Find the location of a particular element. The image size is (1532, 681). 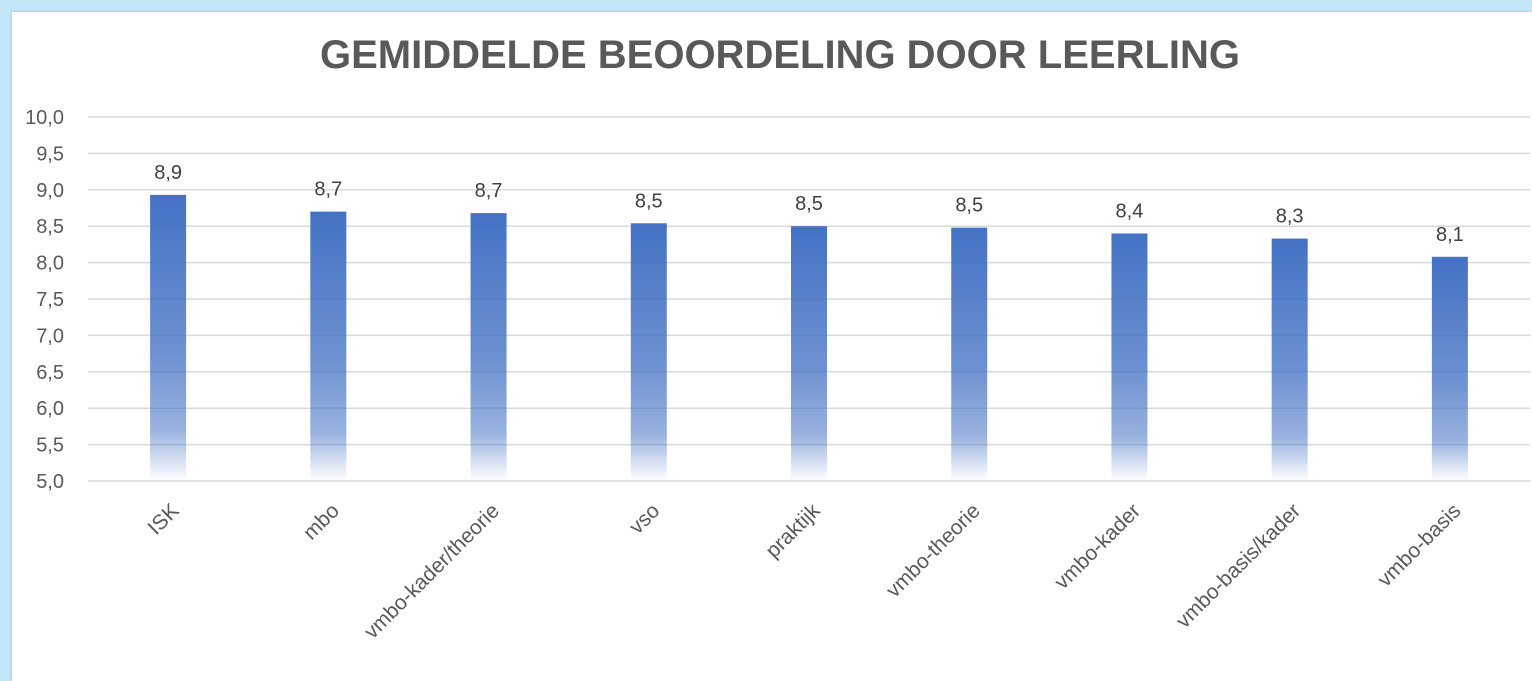

y-tick-label: 7,0 is located at coordinates (50, 336).